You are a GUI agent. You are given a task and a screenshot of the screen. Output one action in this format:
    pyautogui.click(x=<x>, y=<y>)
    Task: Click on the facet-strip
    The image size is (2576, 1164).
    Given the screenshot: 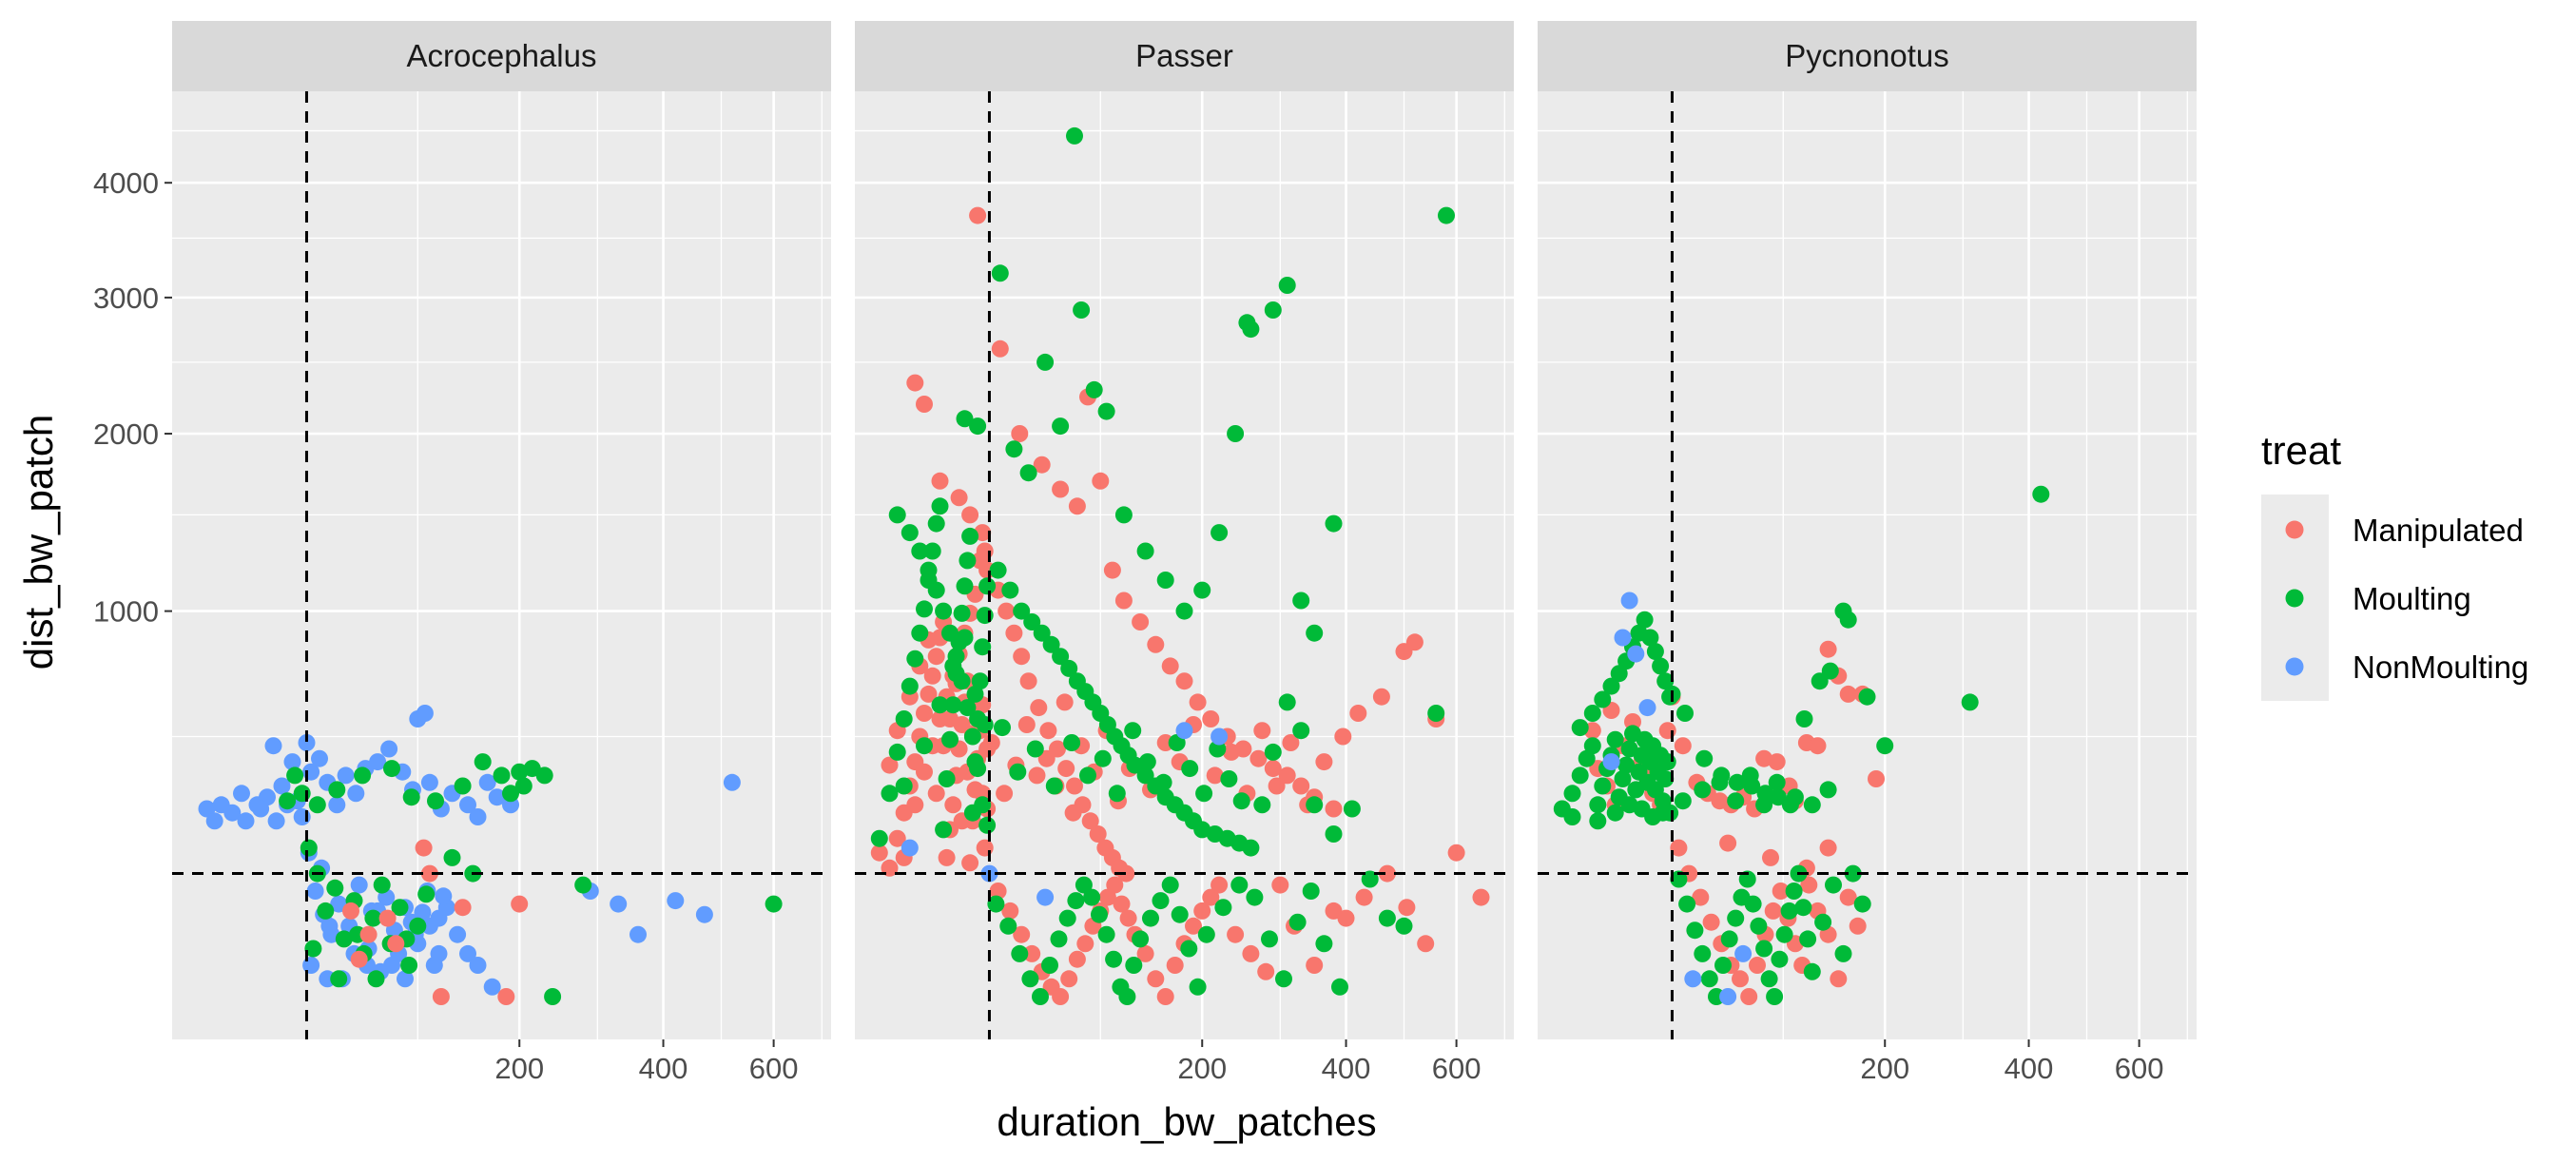 What is the action you would take?
    pyautogui.click(x=1184, y=56)
    